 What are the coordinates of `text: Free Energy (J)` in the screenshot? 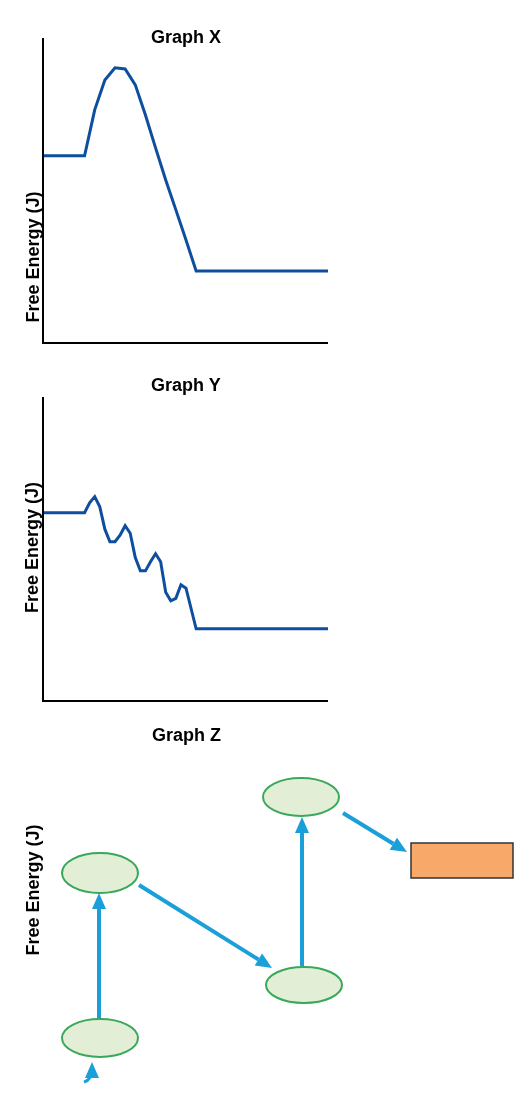 It's located at (32, 890).